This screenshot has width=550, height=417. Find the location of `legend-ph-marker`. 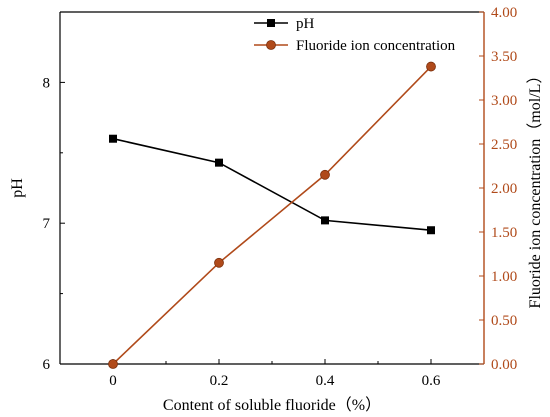

legend-ph-marker is located at coordinates (271, 23).